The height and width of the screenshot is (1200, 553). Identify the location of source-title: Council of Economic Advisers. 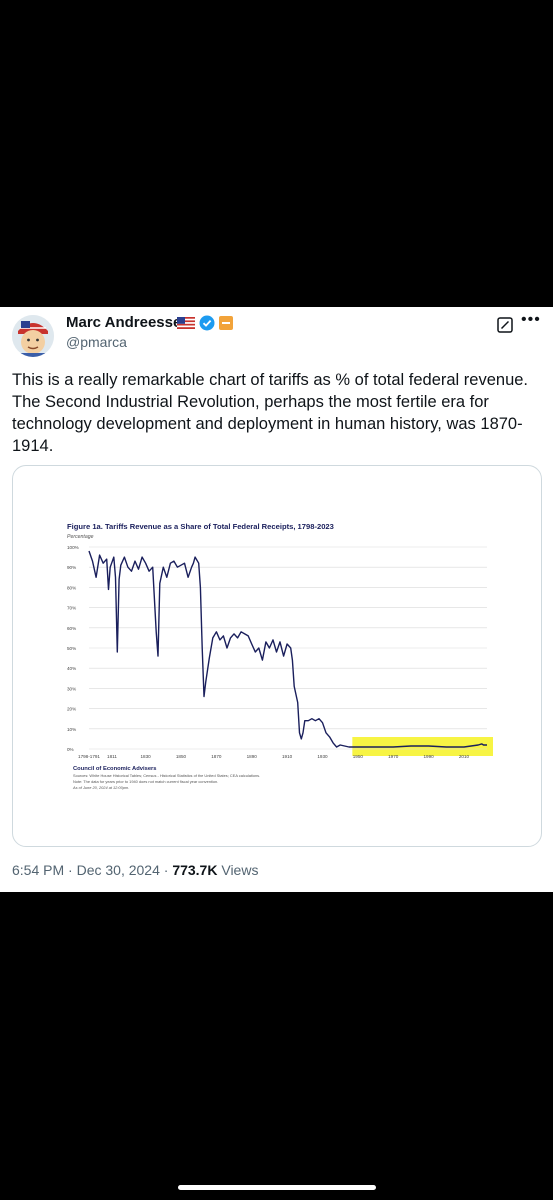
(115, 769).